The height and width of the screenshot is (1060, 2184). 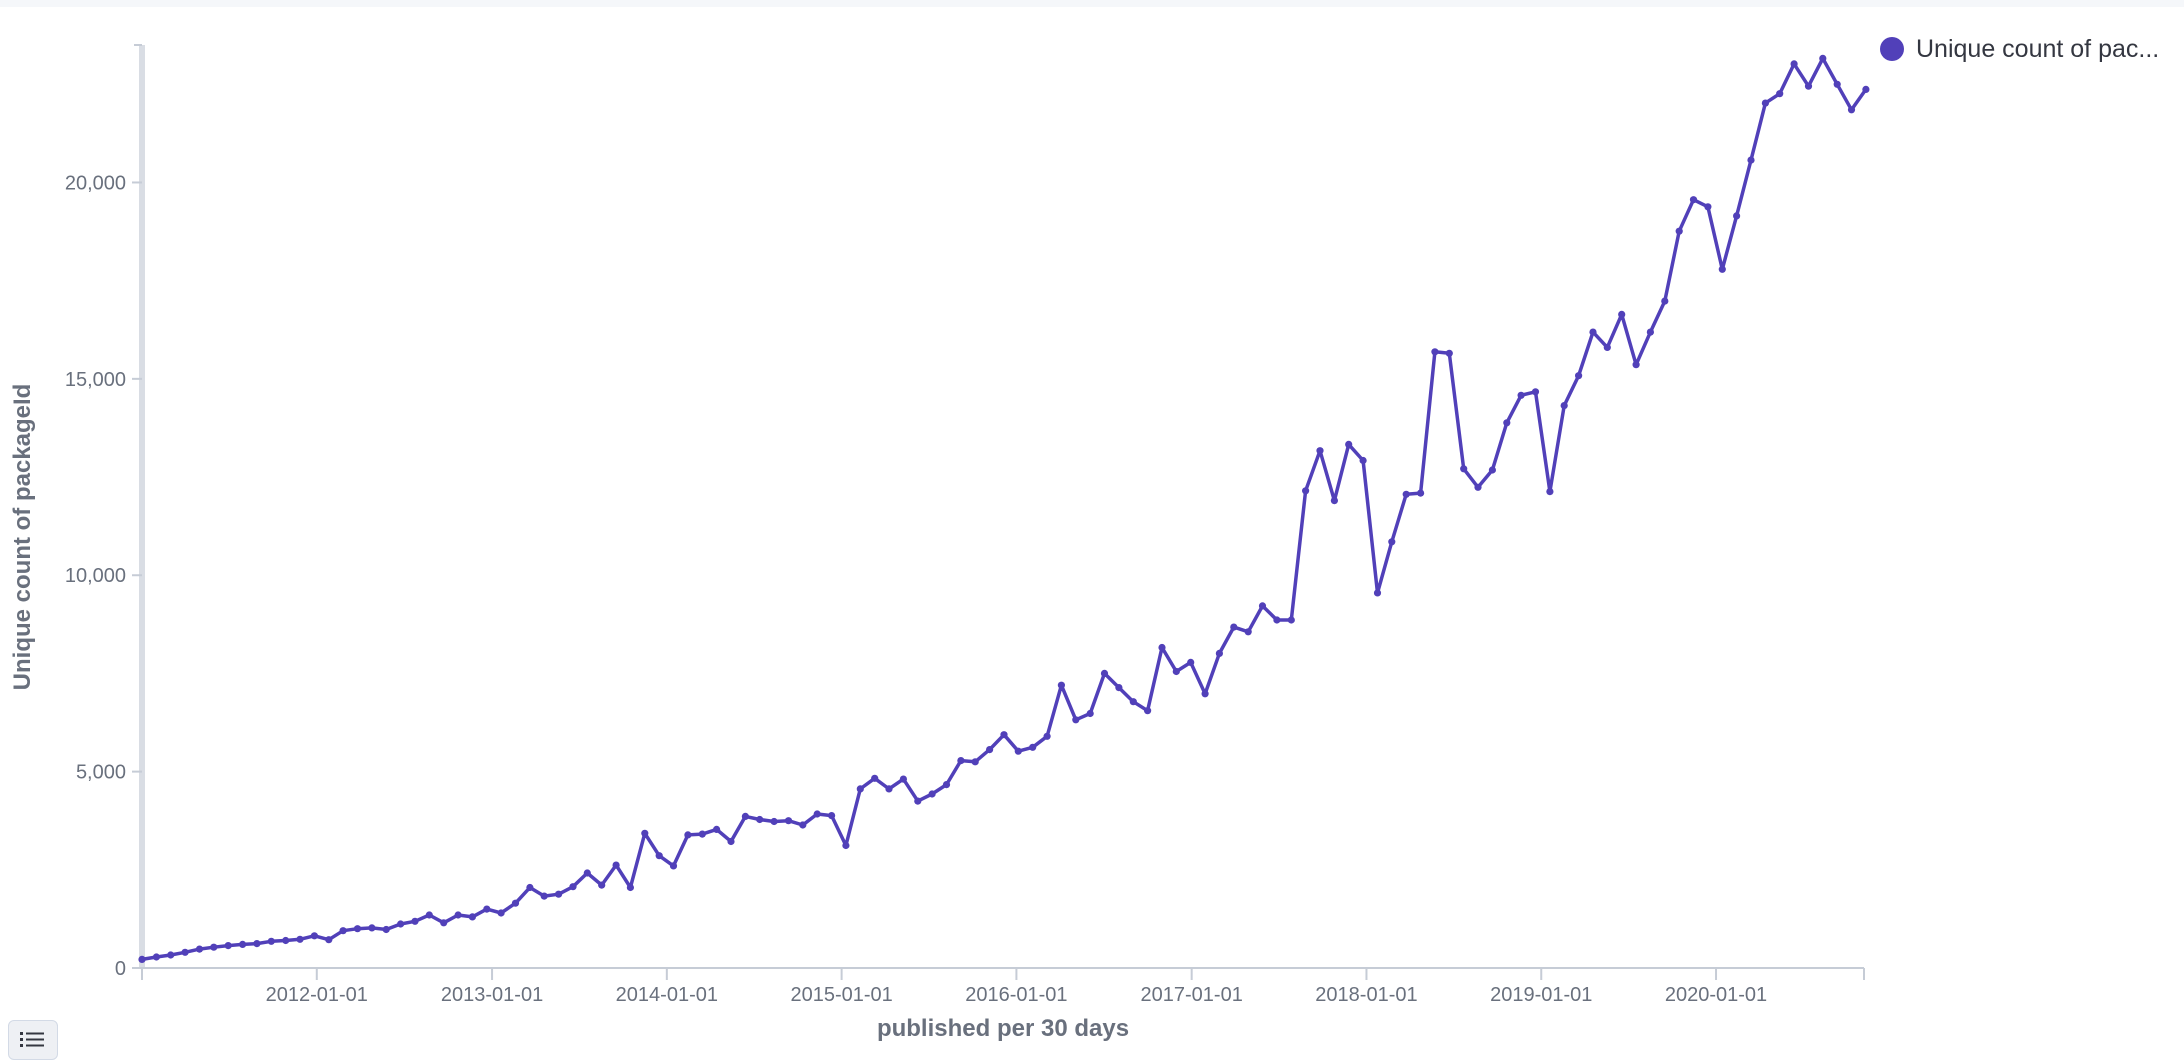 What do you see at coordinates (95, 183) in the screenshot?
I see `y-tick-label: 20,000` at bounding box center [95, 183].